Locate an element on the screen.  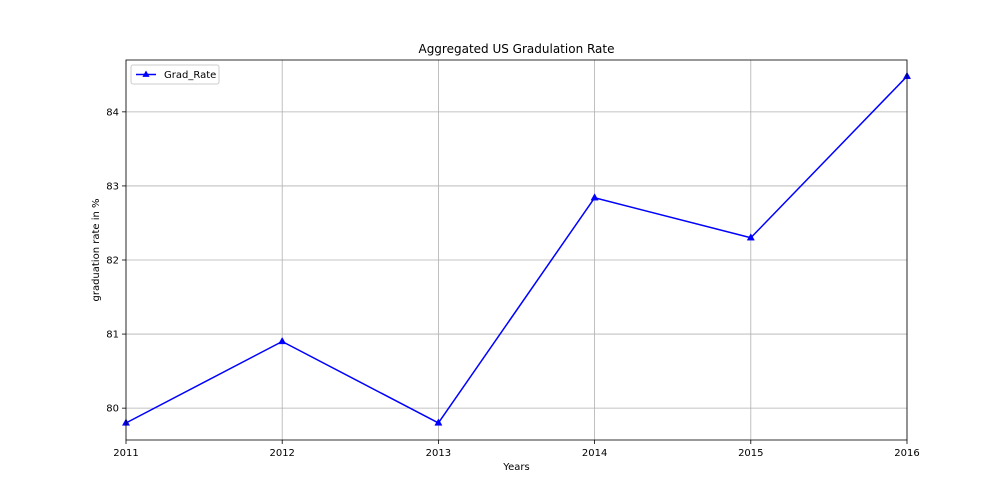
y-tick-label: 81 is located at coordinates (112, 335).